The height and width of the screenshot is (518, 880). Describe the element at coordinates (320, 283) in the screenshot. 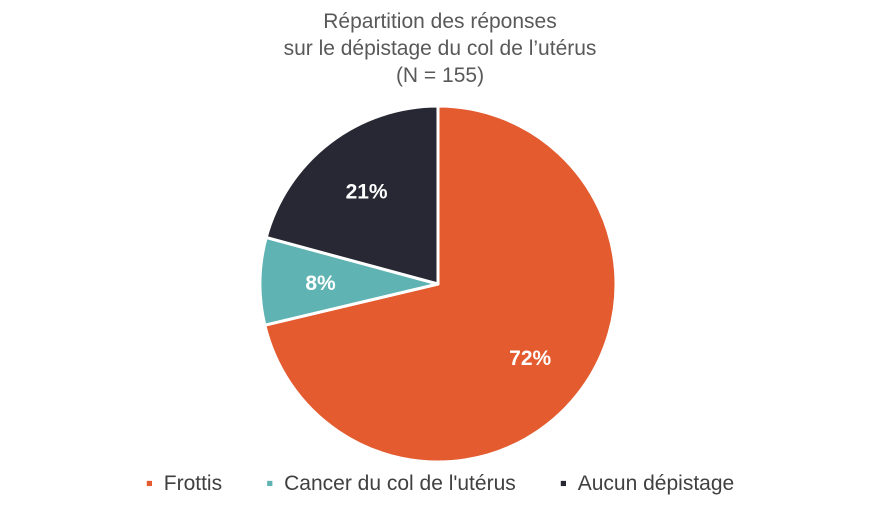

I see `data-label-cancer-du-col-de-l-uterus: 8%` at that location.